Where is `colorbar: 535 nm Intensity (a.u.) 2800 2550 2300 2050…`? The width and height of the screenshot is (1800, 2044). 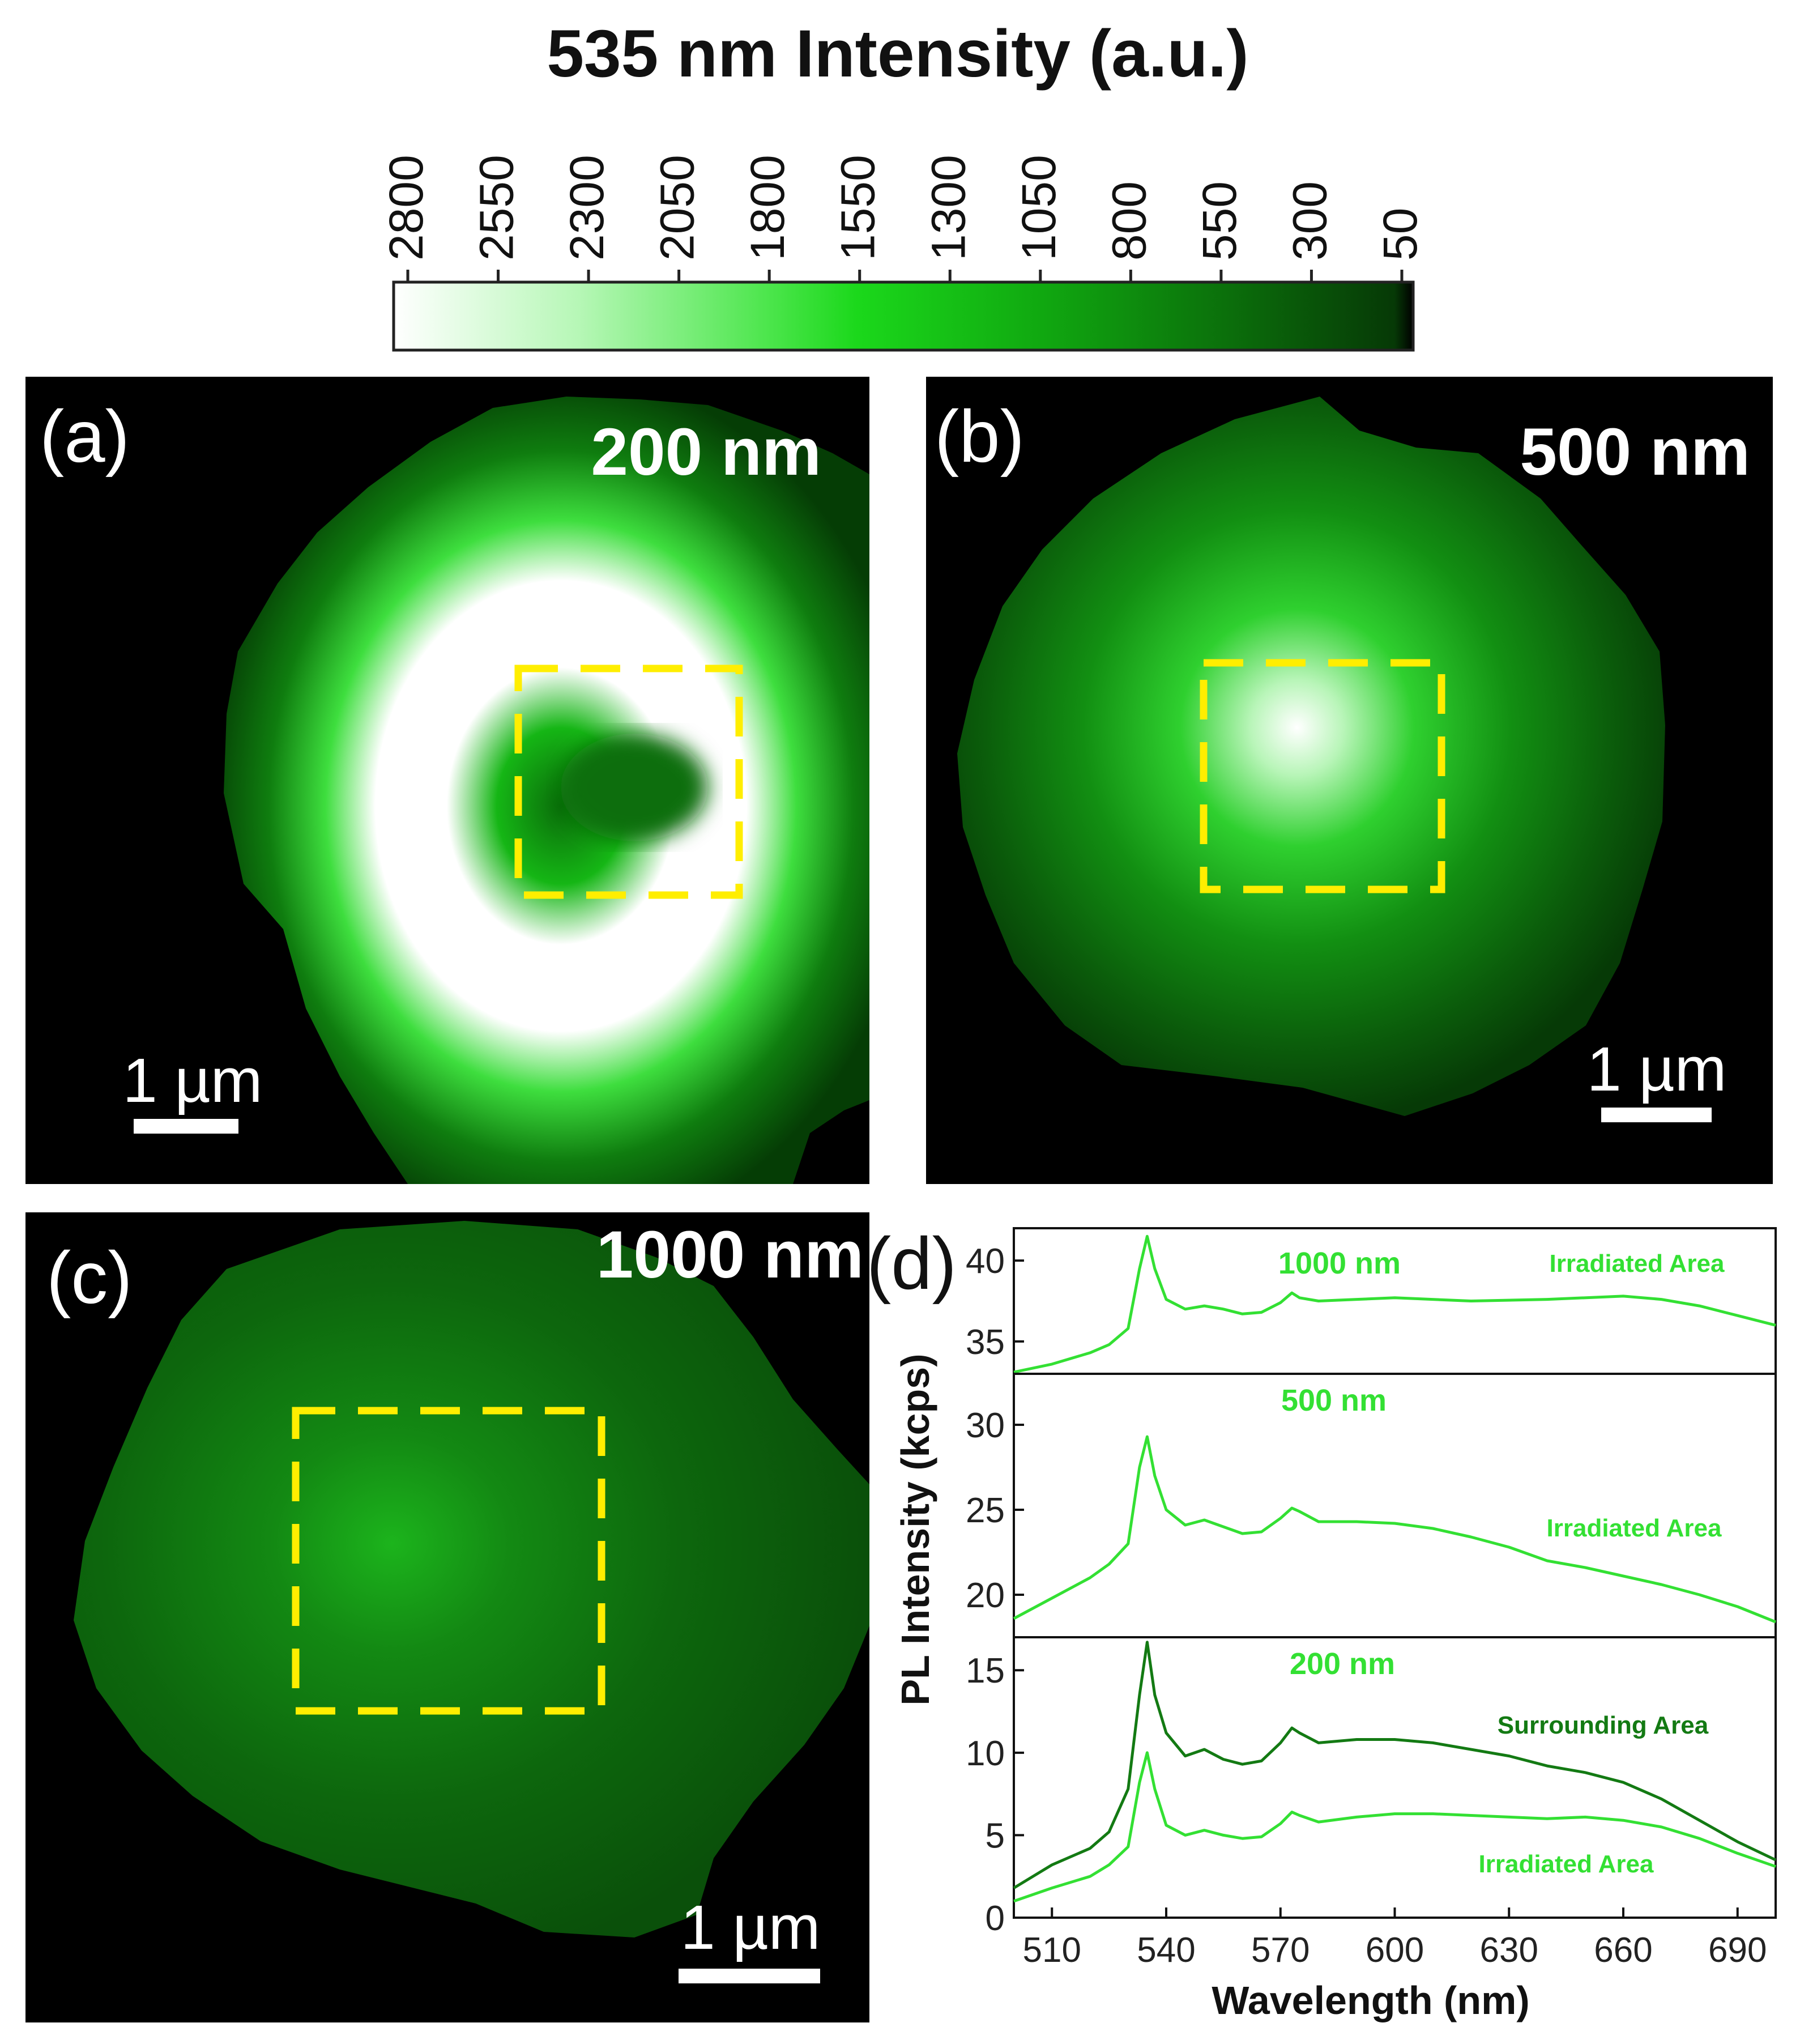 colorbar: 535 nm Intensity (a.u.) 2800 2550 2300 2050… is located at coordinates (903, 184).